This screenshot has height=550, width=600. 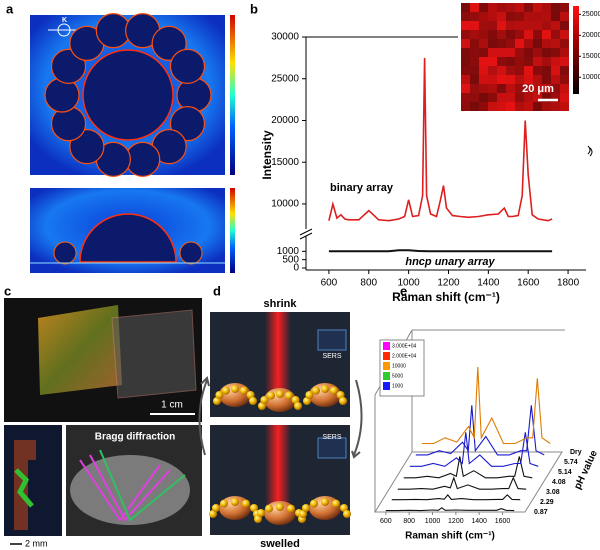 What do you see at coordinates (450, 262) in the screenshot?
I see `series-label: hncp unary array` at bounding box center [450, 262].